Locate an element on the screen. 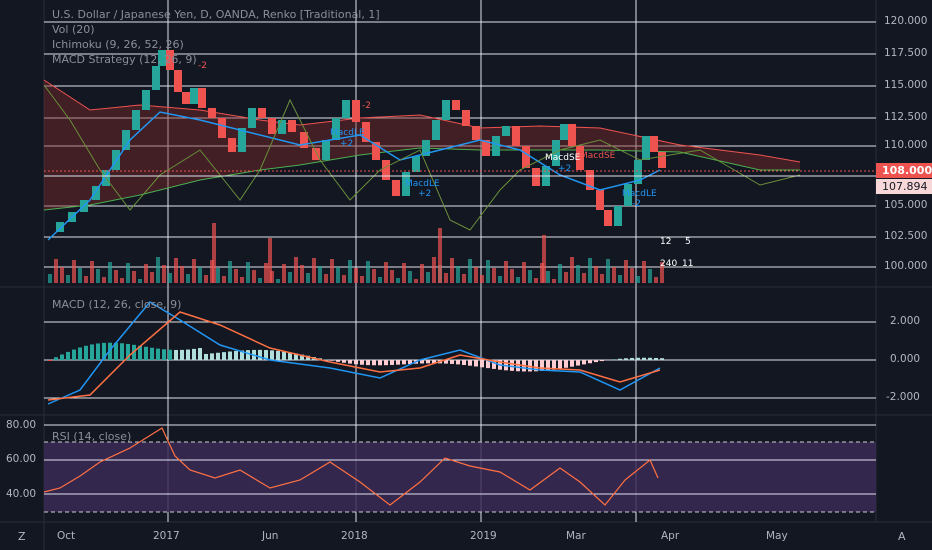 This screenshot has height=550, width=932. legend-rsi: RSI (14, close) is located at coordinates (91, 436).